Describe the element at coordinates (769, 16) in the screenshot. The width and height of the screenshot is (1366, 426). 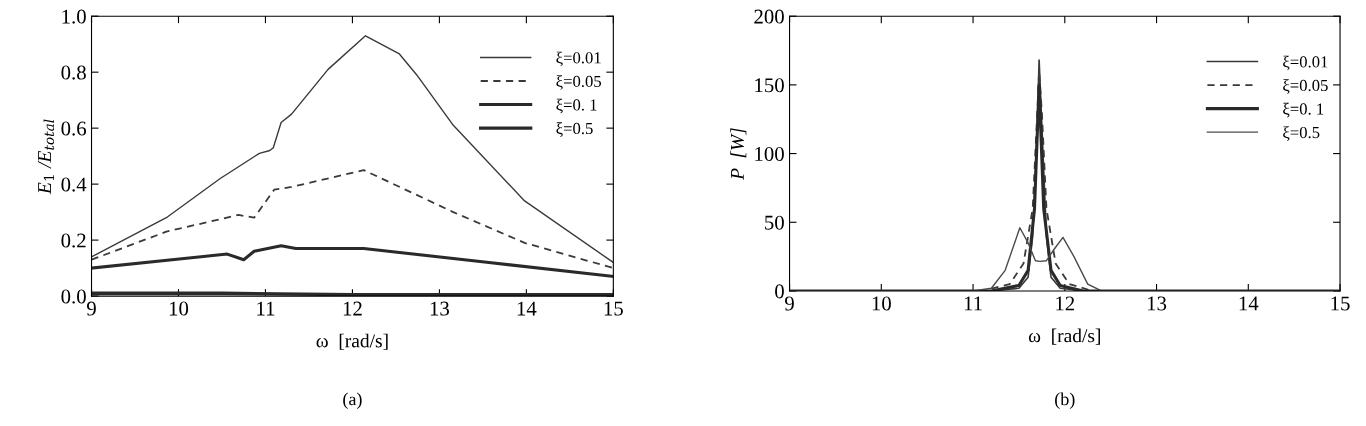
I see `y-tick-label: 200` at that location.